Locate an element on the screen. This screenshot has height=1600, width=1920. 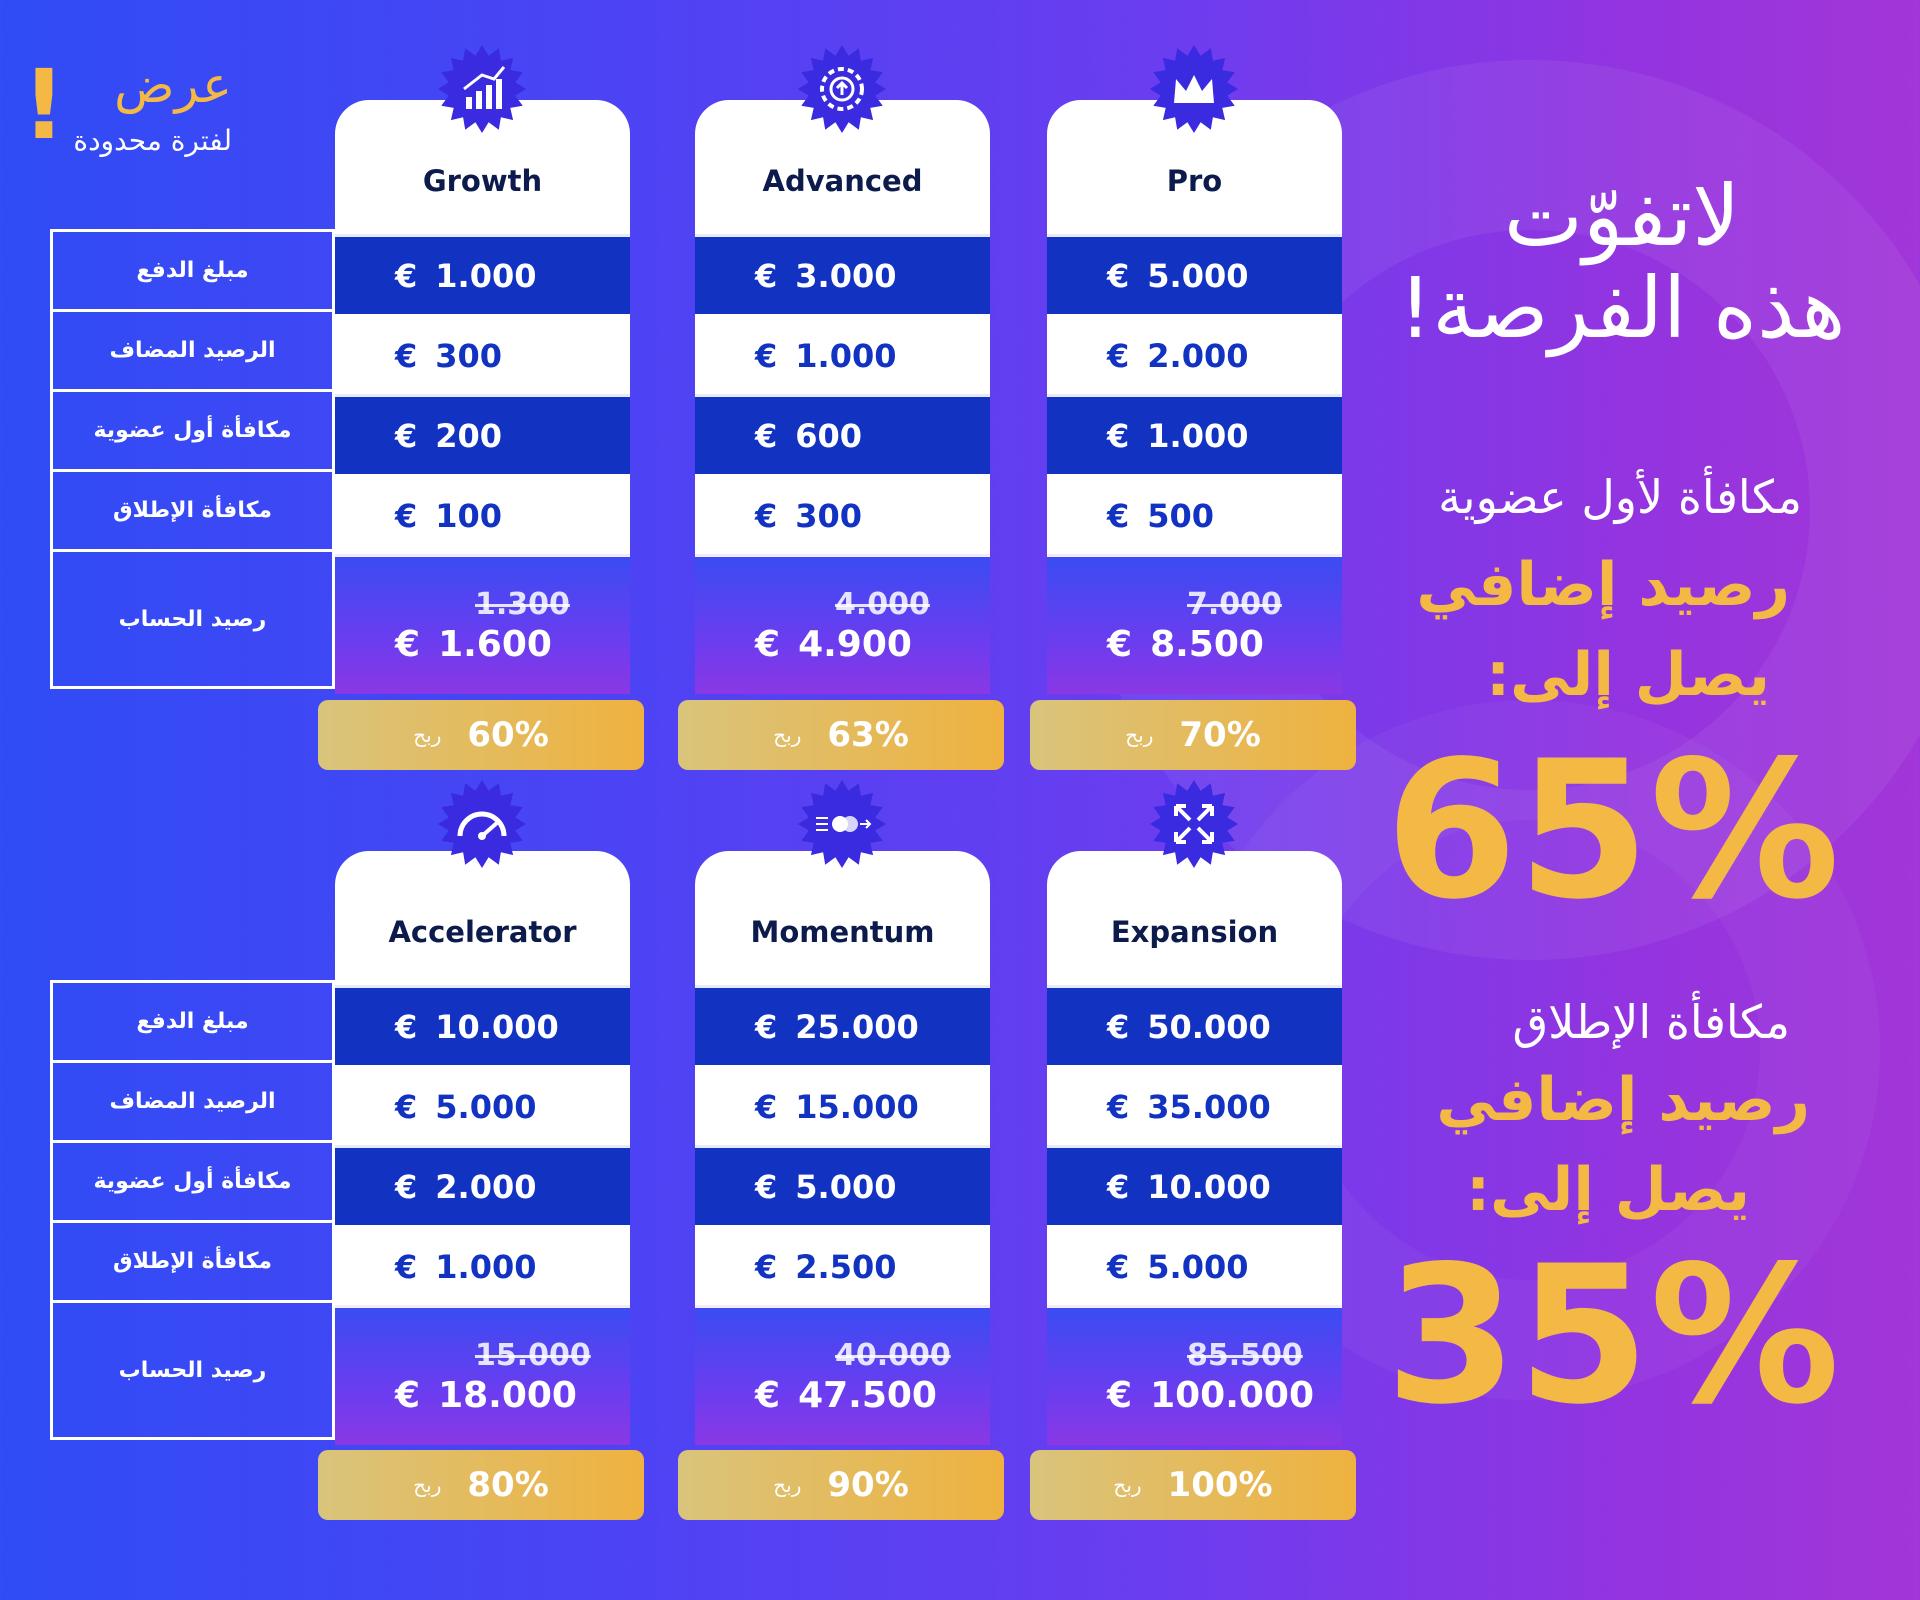
profit-percent: 70% is located at coordinates (1220, 735).